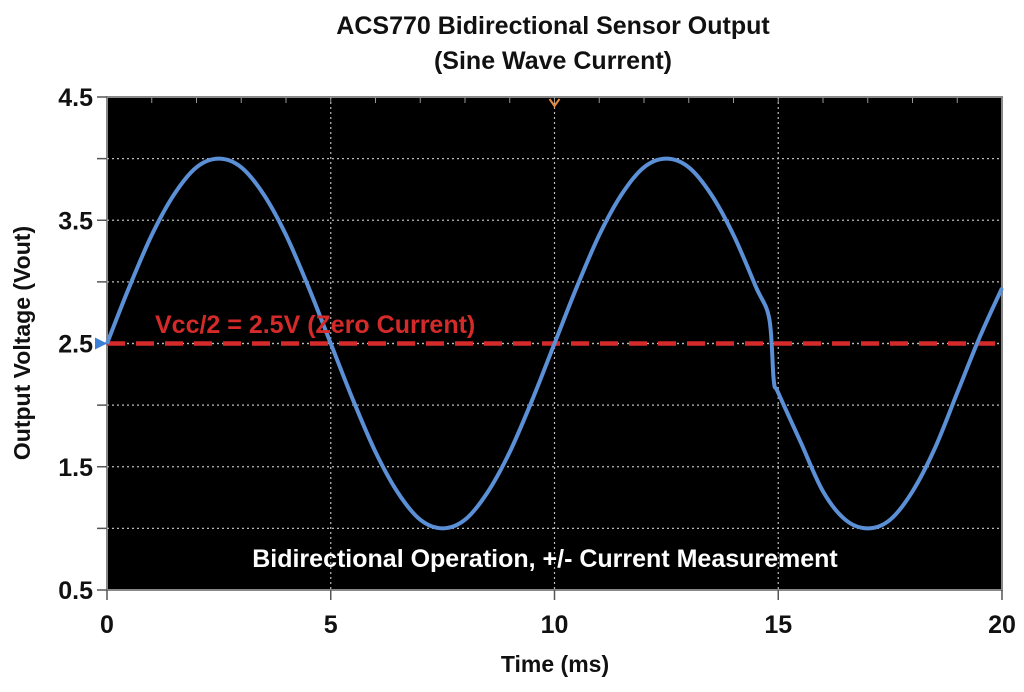  I want to click on y-tick-label: 4.5, so click(75, 98).